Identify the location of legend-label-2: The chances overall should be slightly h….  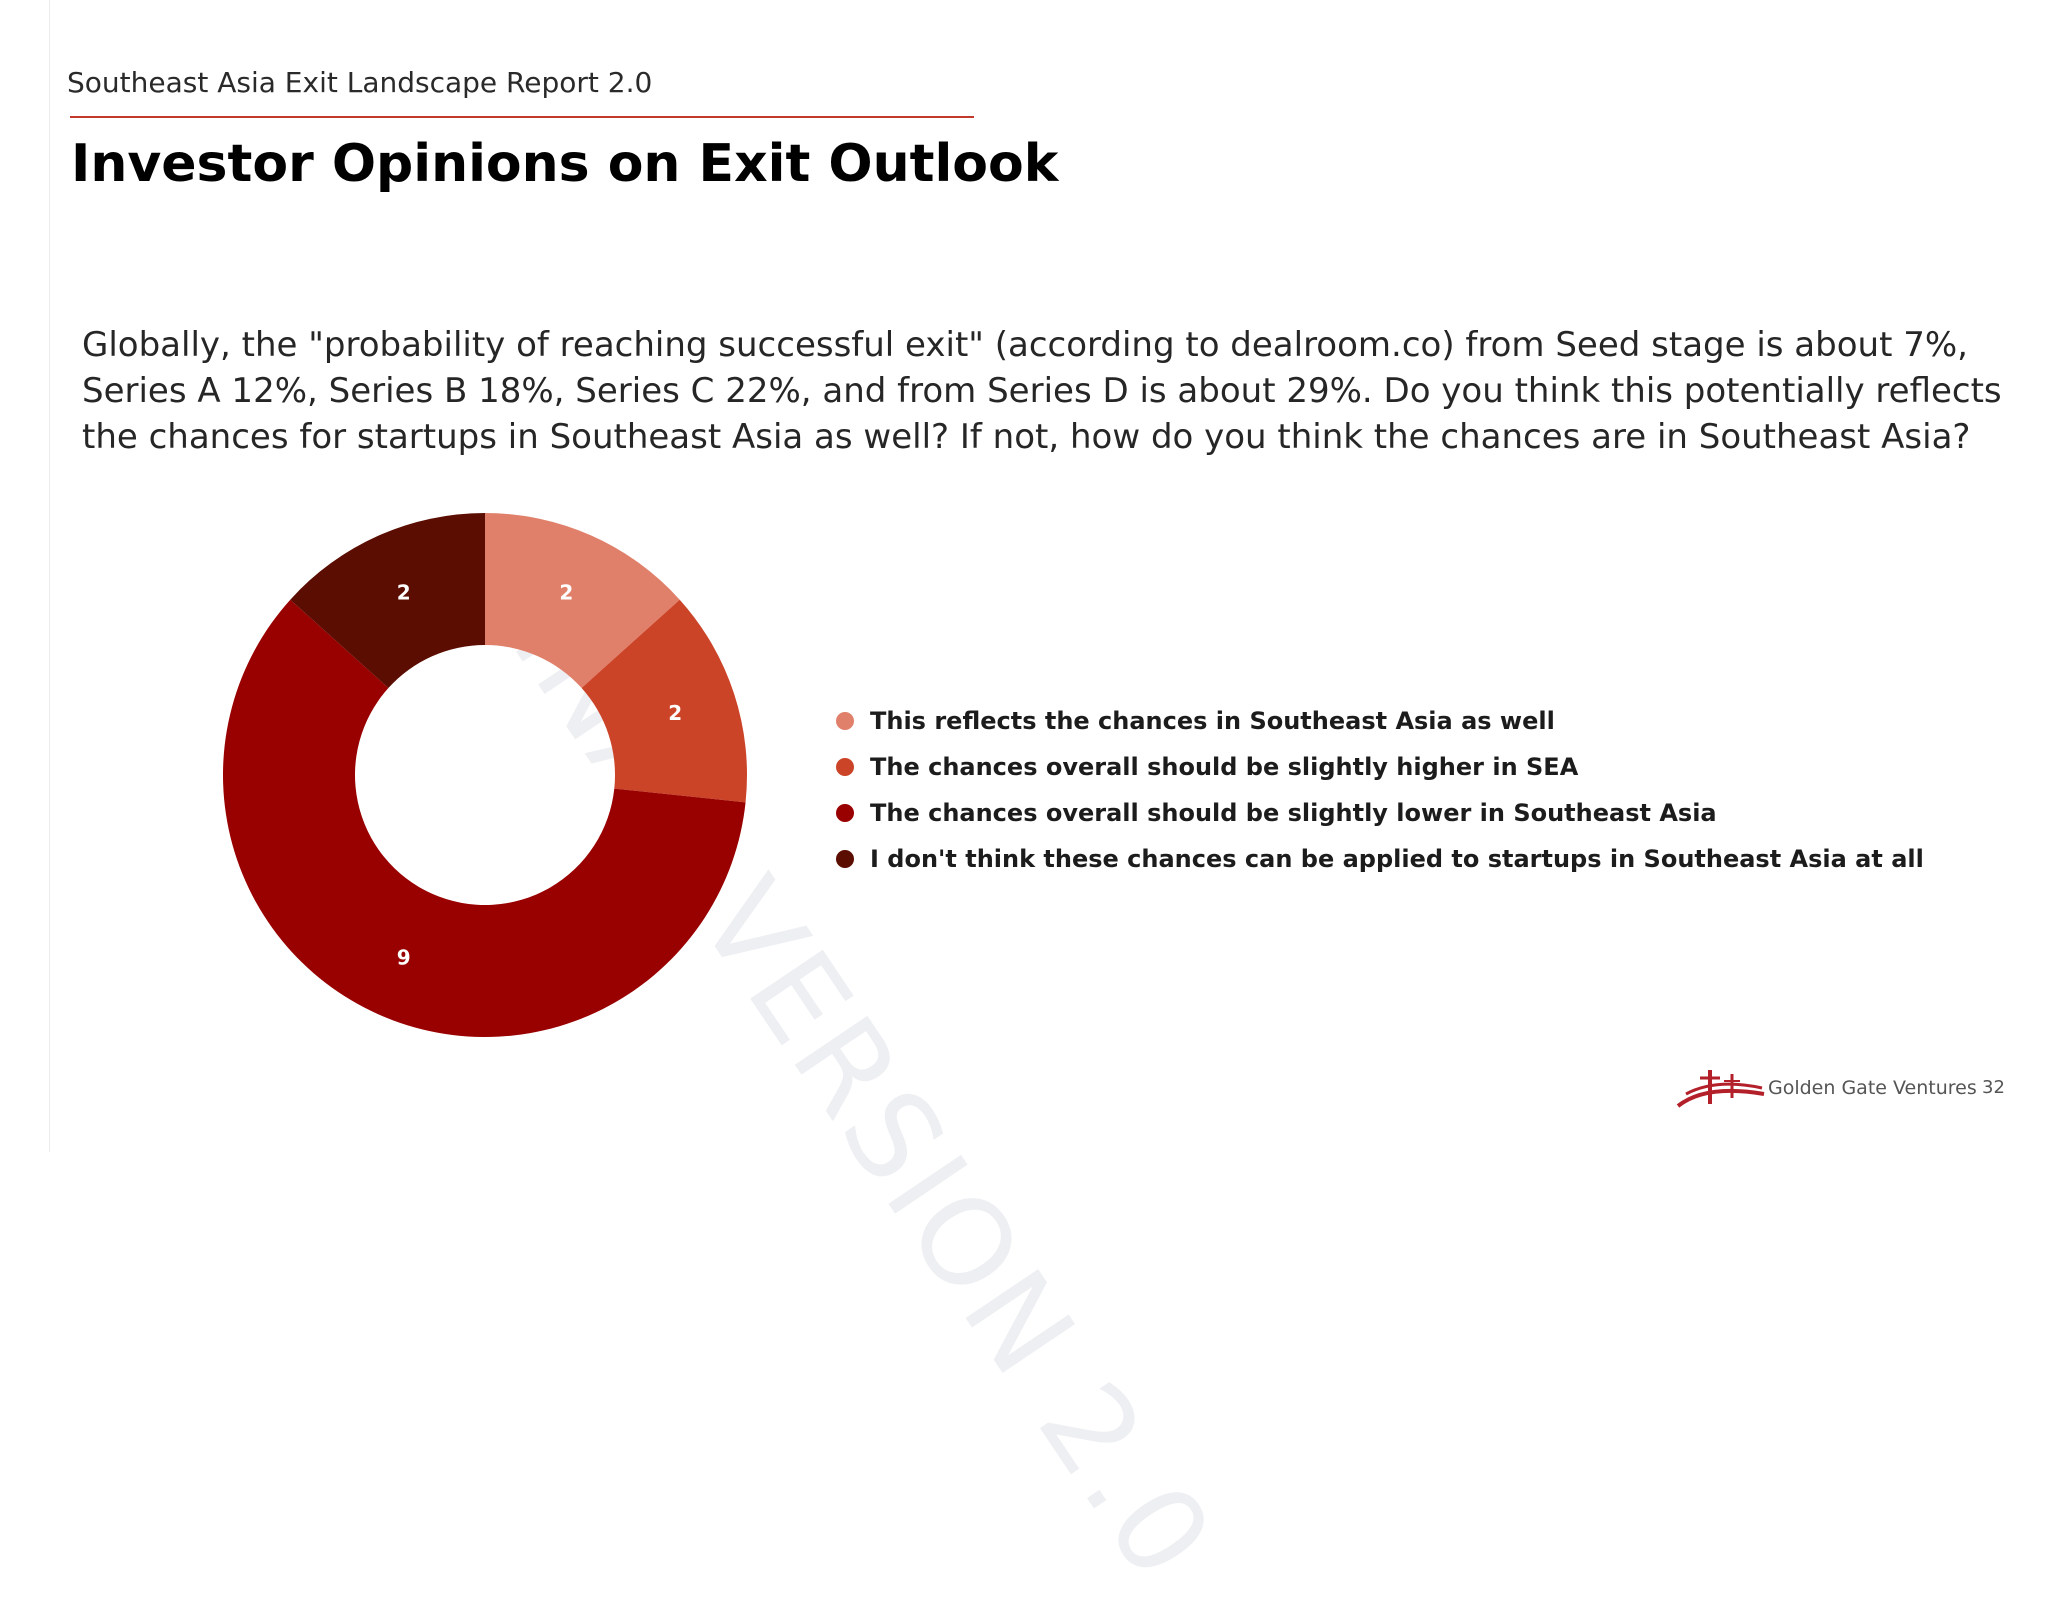
(1224, 767).